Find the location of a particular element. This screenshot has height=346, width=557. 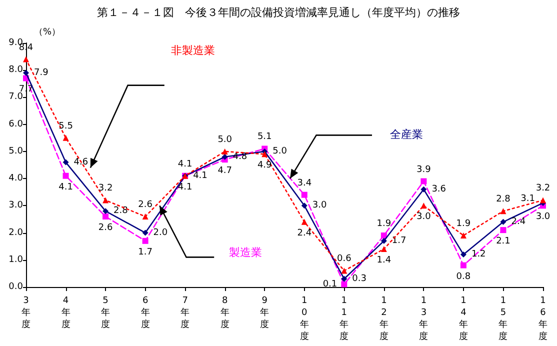

data-label: 1.7 is located at coordinates (145, 252).